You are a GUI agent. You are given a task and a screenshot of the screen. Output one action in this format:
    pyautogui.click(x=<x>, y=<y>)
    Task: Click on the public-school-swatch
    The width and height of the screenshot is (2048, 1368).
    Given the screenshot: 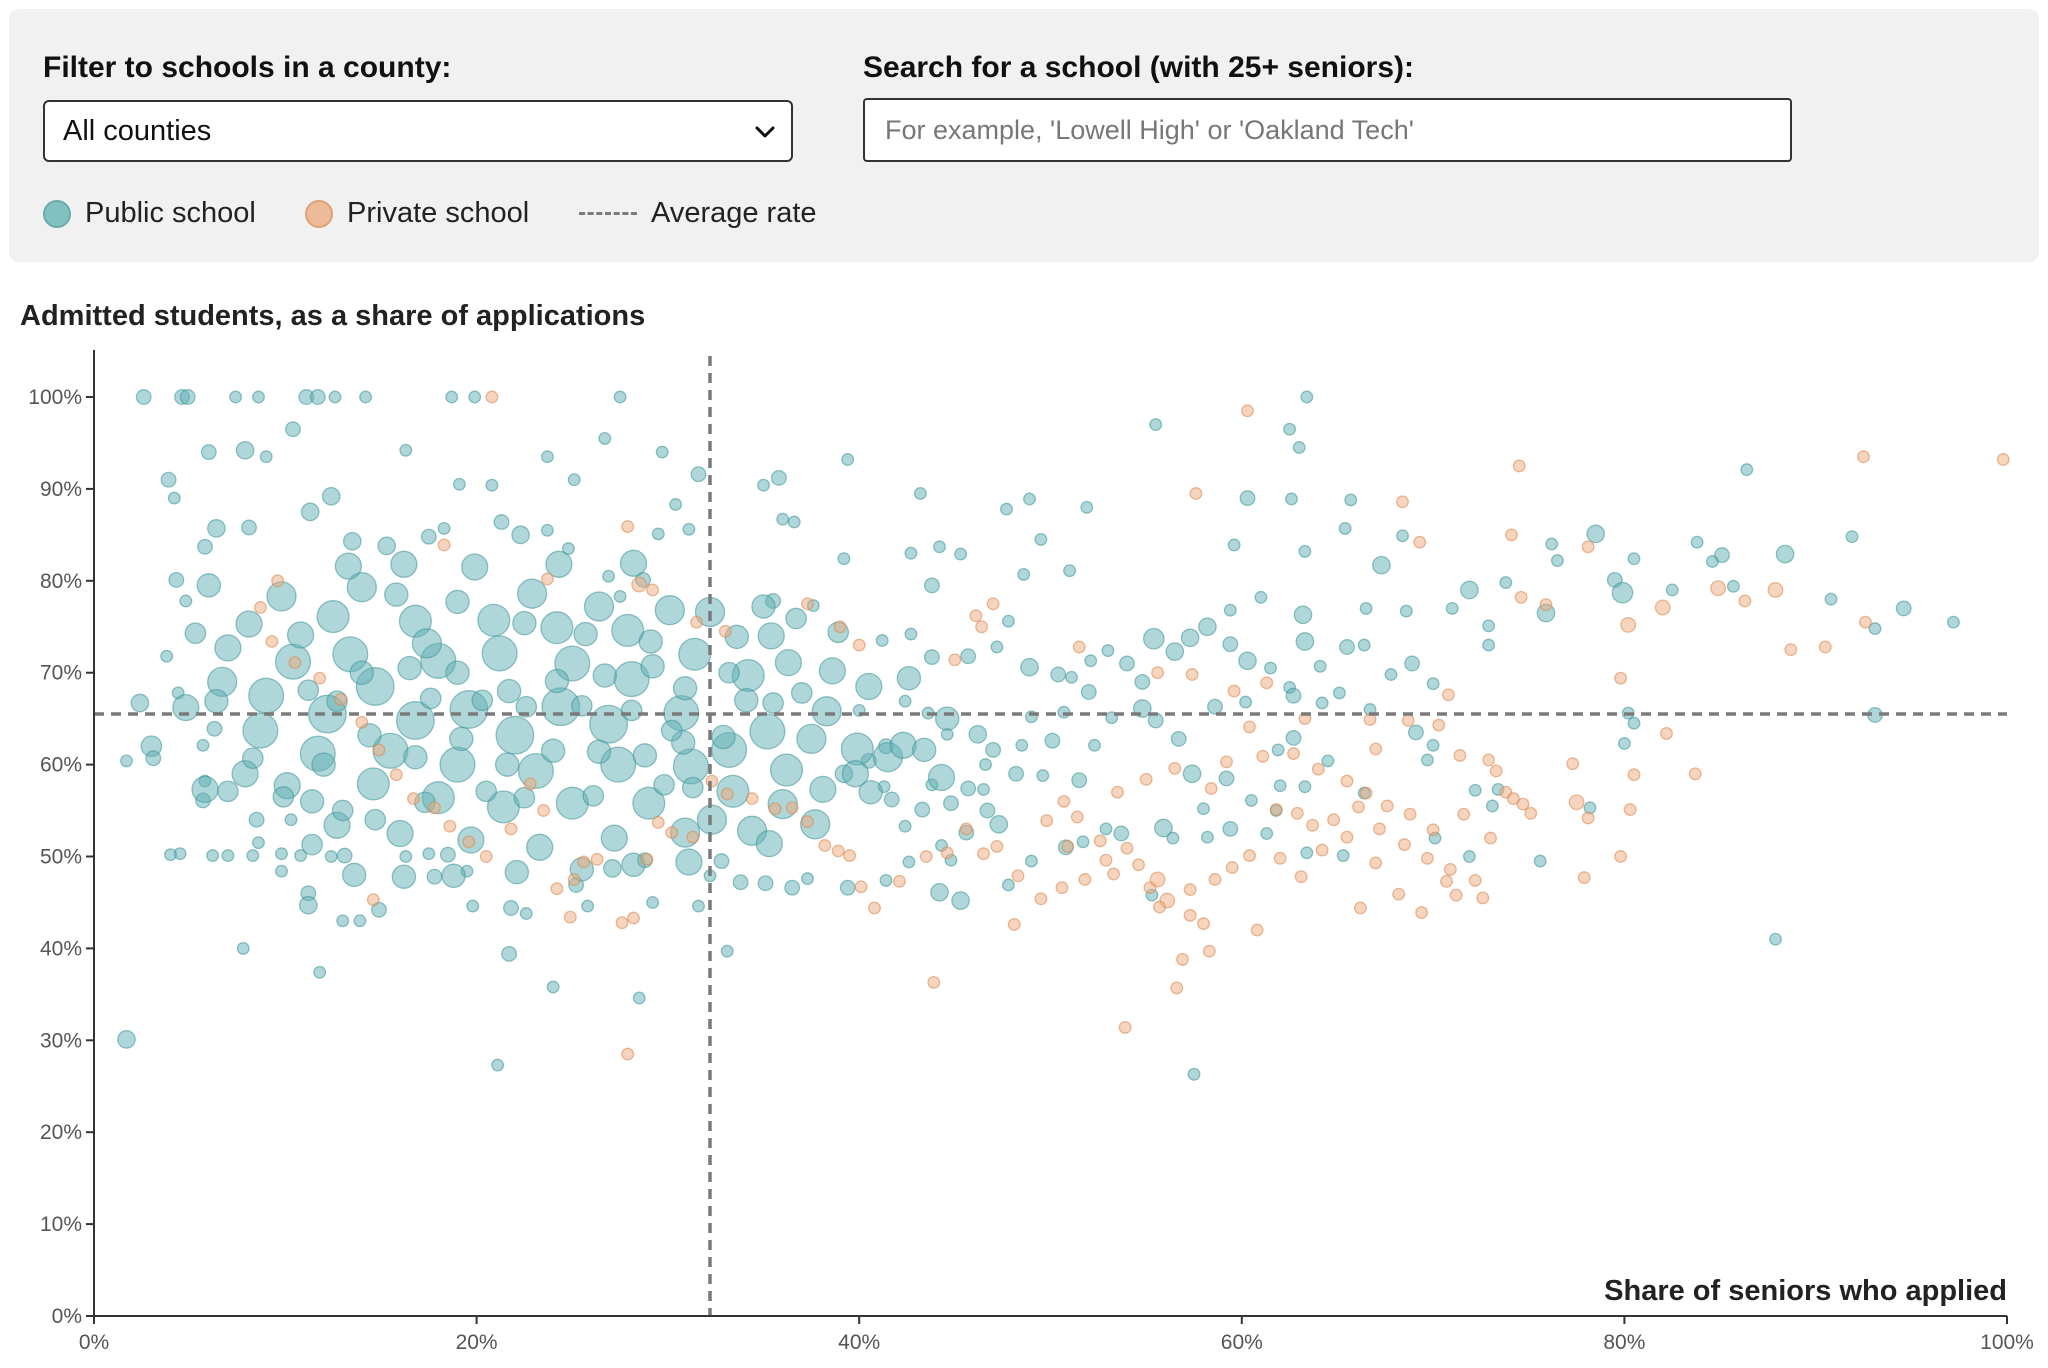 What is the action you would take?
    pyautogui.click(x=57, y=213)
    